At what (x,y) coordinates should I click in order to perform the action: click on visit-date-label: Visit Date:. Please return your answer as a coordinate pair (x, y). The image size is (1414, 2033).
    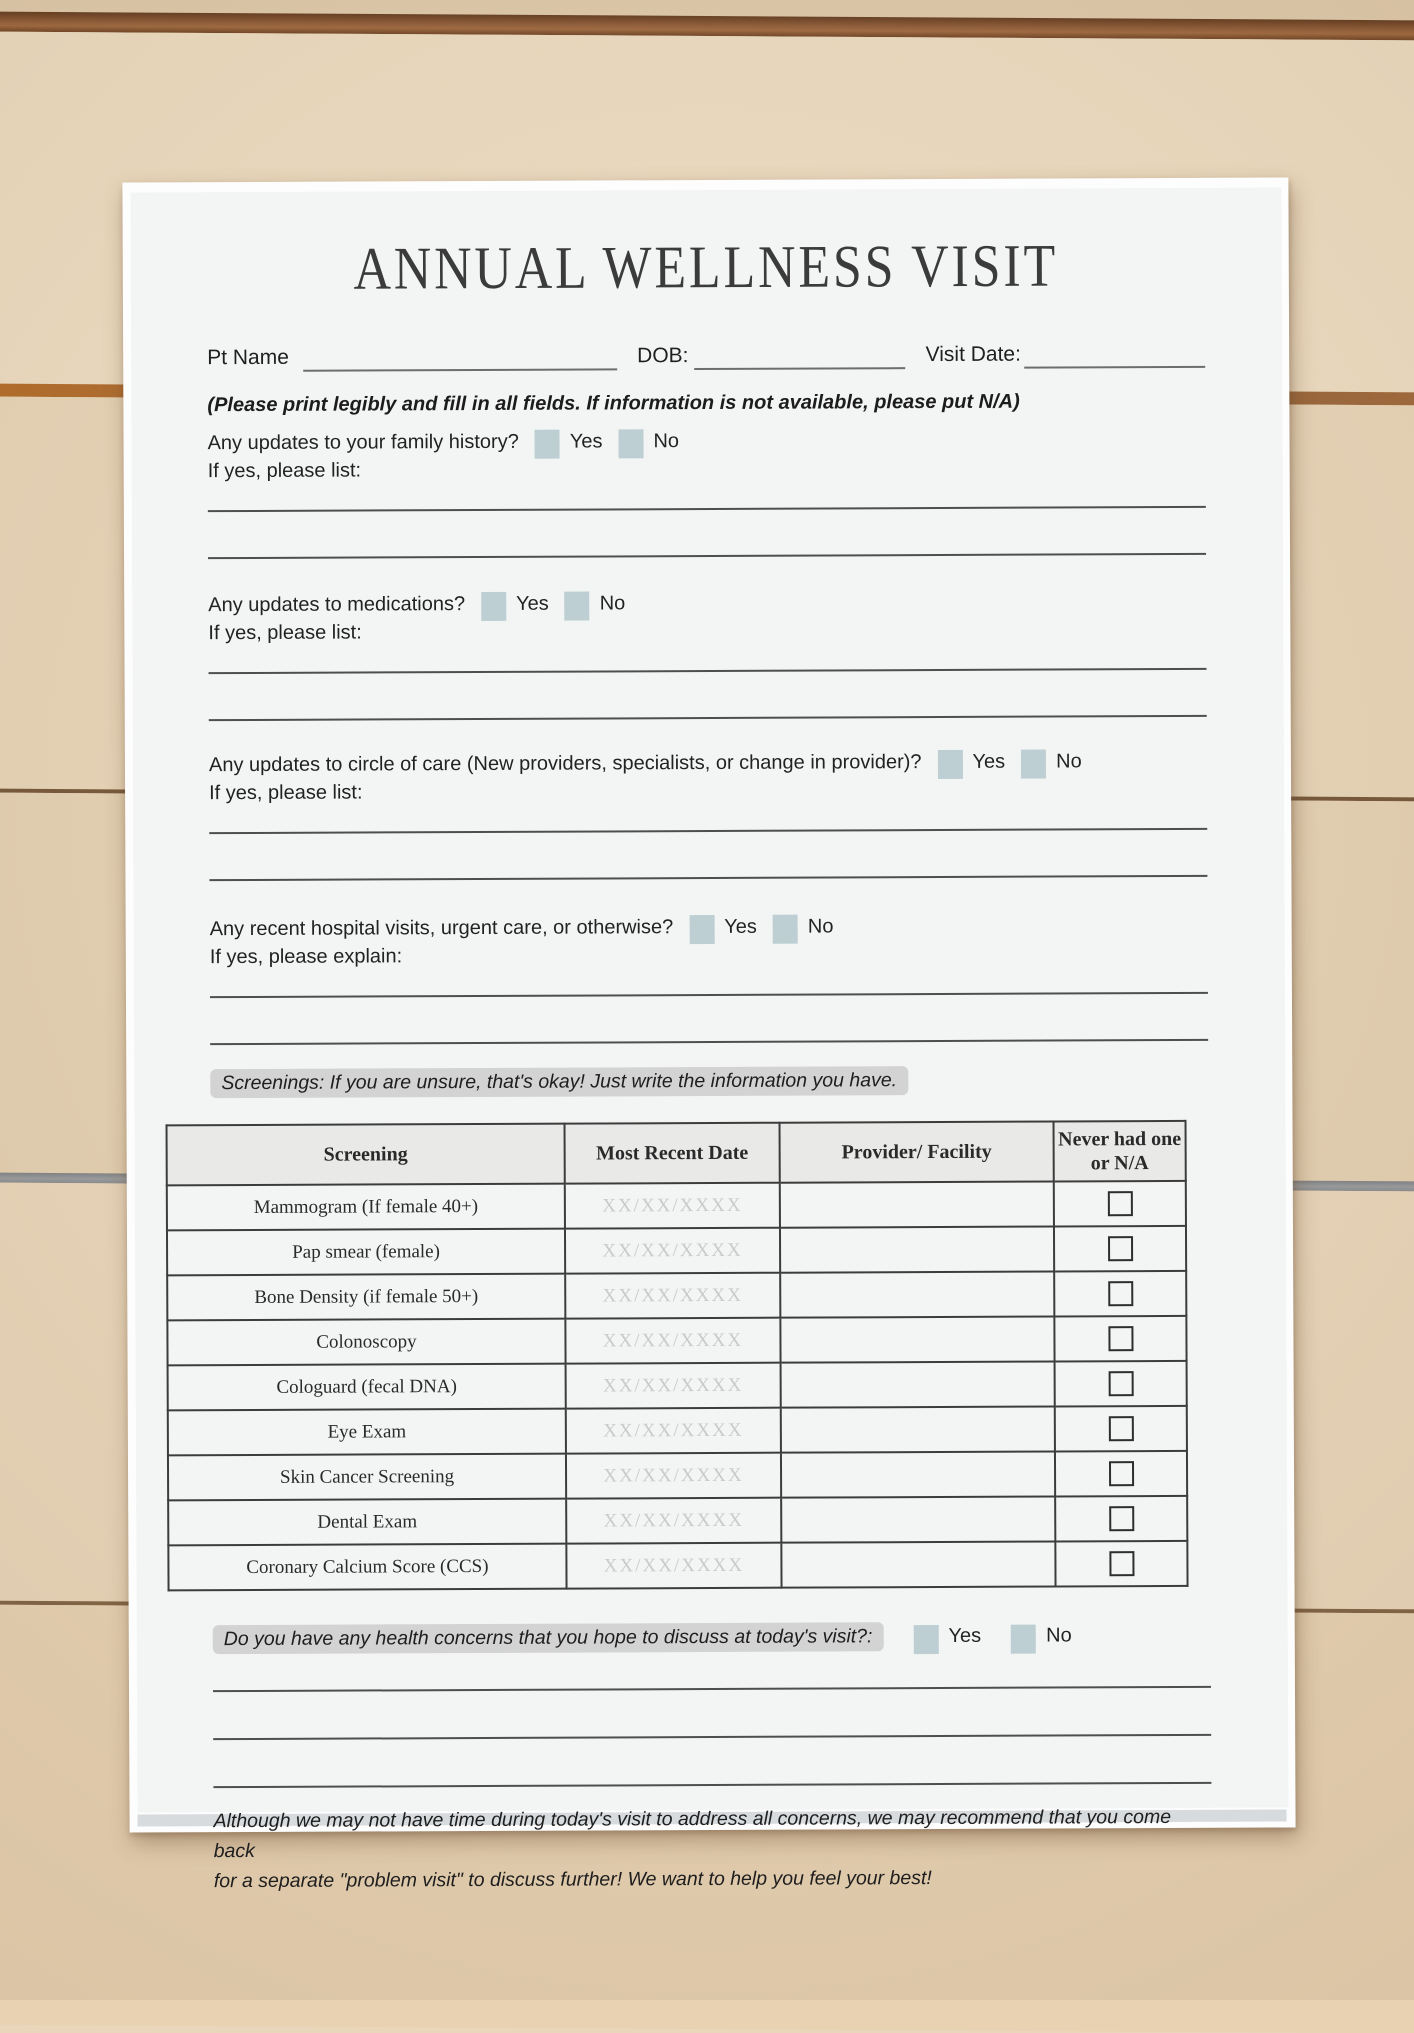
    Looking at the image, I should click on (973, 354).